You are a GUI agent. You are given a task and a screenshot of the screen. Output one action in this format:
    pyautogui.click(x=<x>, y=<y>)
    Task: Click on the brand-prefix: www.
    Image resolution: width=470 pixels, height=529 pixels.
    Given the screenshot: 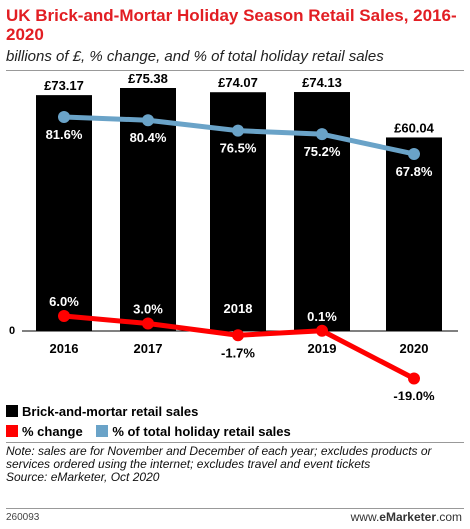 What is the action you would take?
    pyautogui.click(x=365, y=517)
    